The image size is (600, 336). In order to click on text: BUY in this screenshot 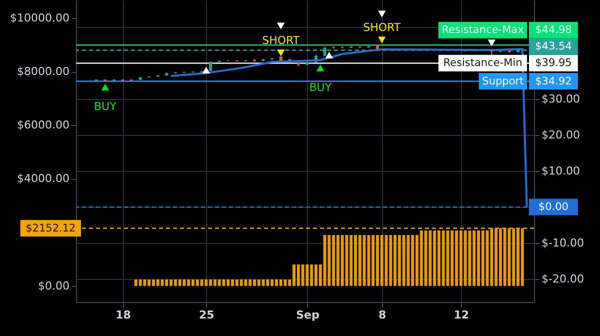, I will do `click(105, 107)`.